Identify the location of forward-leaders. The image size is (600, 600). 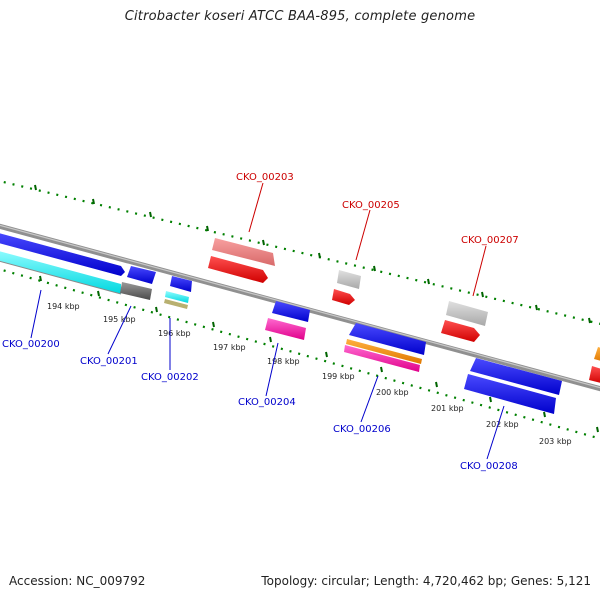
(367, 239).